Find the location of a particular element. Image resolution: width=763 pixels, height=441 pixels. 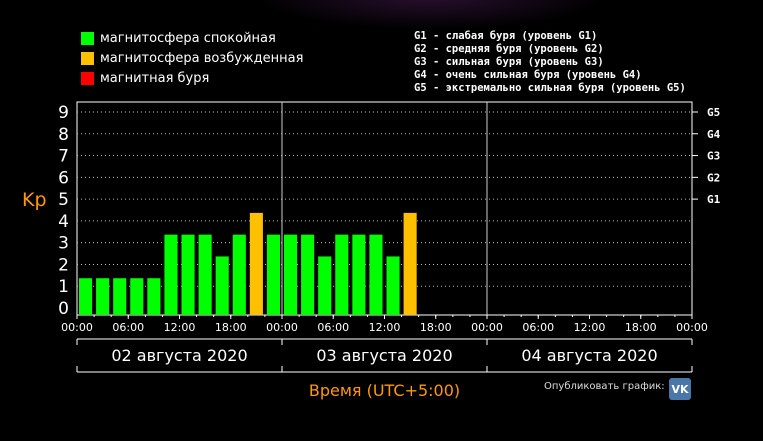

y-tick-label: 4 is located at coordinates (63, 222).